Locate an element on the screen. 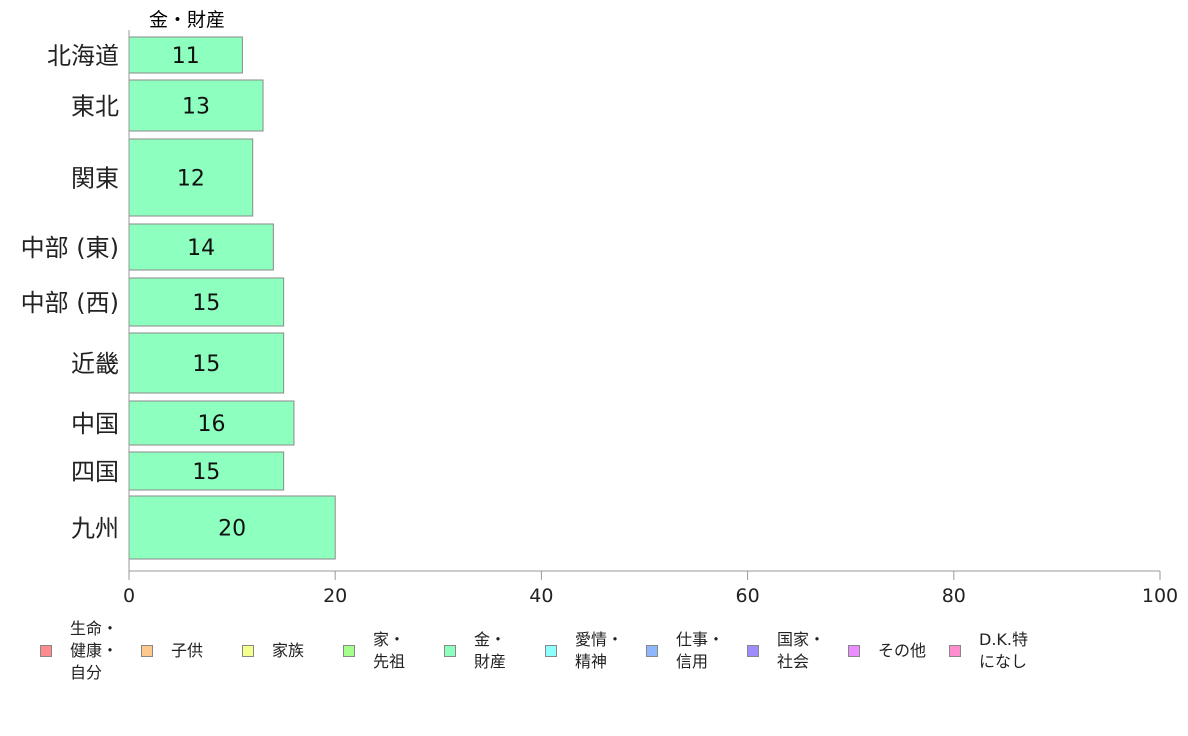  category-label: 中国 is located at coordinates (95, 424).